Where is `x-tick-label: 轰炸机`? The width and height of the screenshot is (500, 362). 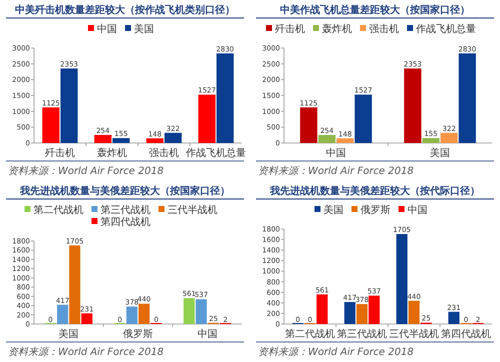 x-tick-label: 轰炸机 is located at coordinates (112, 153).